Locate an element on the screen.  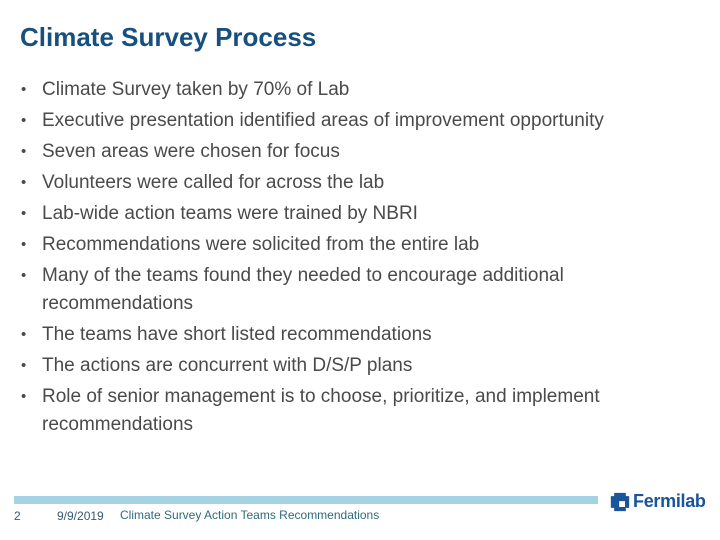
fermilab-logo: Fermilab is located at coordinates (658, 501).